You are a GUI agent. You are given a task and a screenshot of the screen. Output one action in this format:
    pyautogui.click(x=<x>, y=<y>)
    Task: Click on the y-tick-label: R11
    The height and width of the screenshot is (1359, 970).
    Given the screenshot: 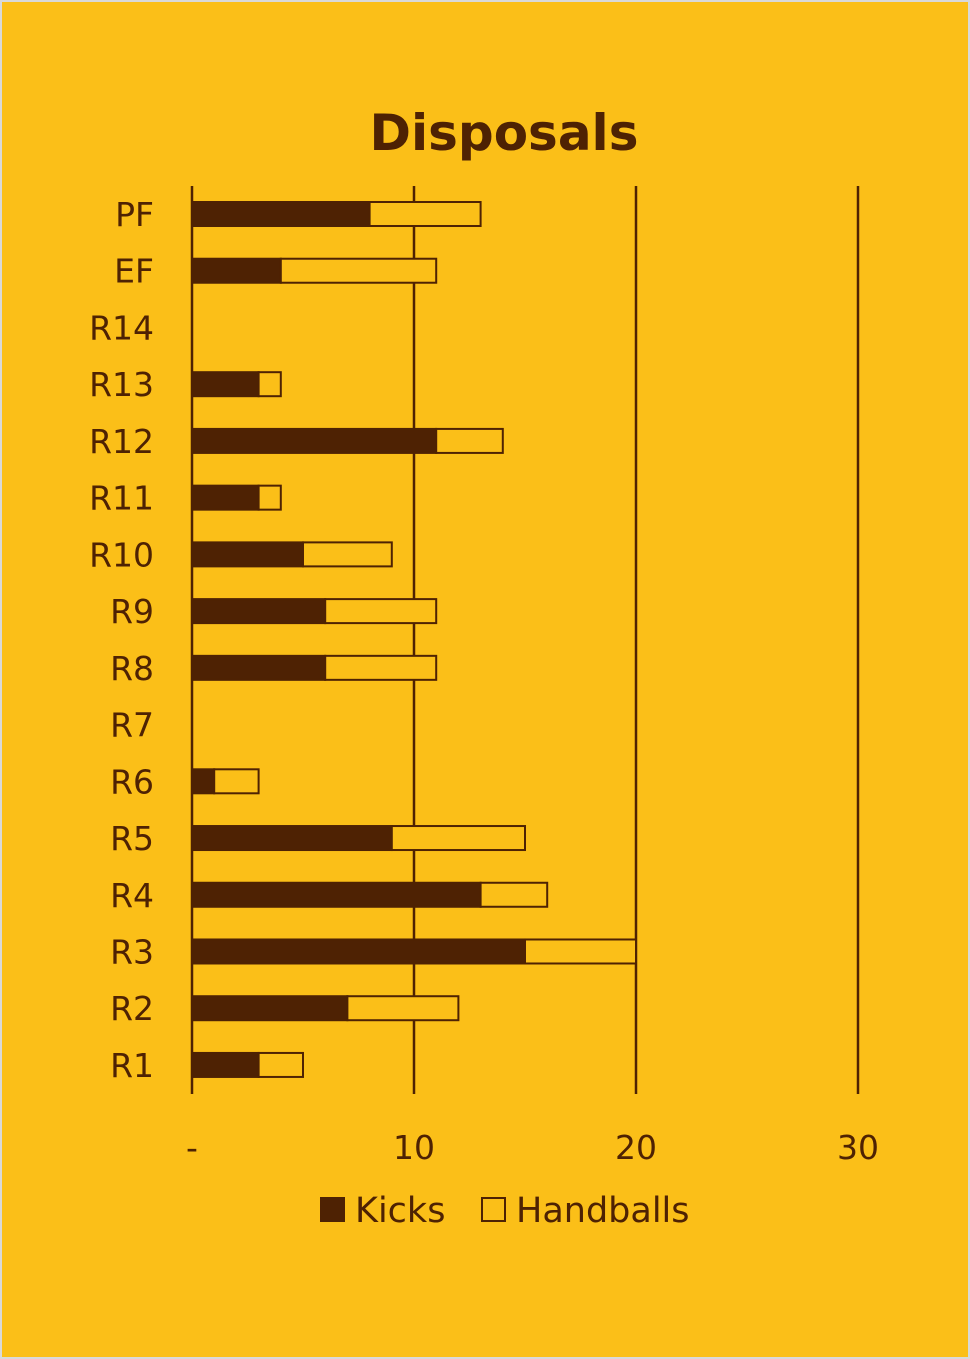 What is the action you would take?
    pyautogui.click(x=121, y=498)
    